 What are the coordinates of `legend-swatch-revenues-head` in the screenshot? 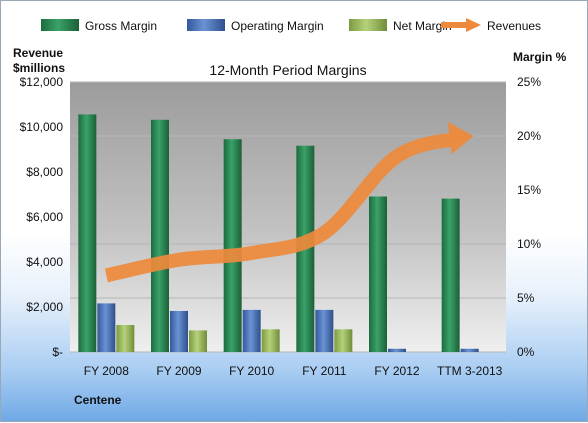 It's located at (473, 25).